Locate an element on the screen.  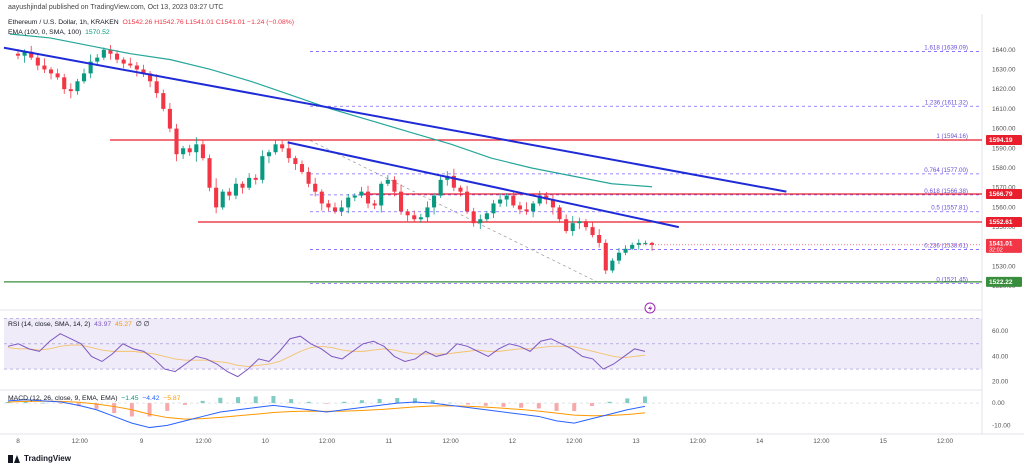
time-tick-label: 10 is located at coordinates (266, 441).